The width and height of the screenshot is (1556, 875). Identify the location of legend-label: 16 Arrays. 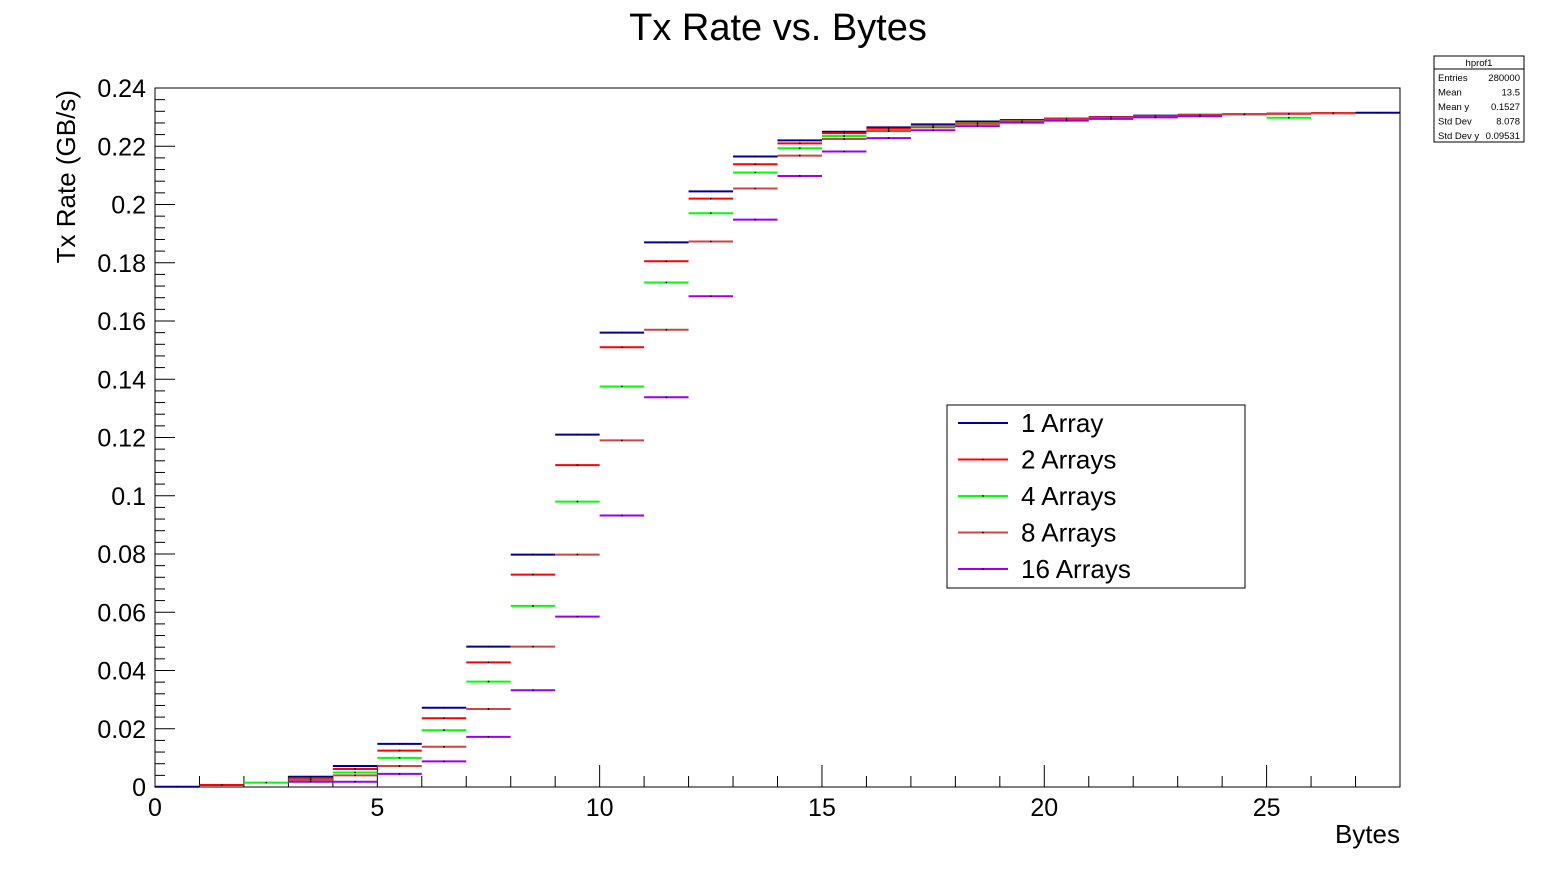
(1076, 569).